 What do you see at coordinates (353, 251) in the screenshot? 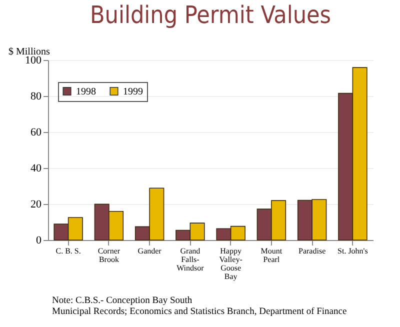
I see `x-tick-label: St. John's` at bounding box center [353, 251].